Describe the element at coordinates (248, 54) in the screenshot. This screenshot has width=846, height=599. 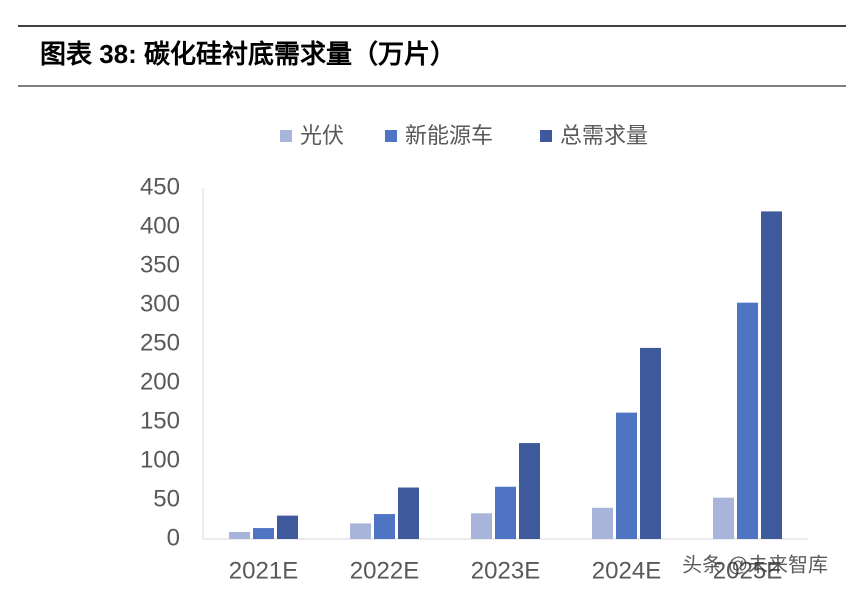
I see `chart-title: 图表 38: 碳化硅衬底需求量（万片）` at that location.